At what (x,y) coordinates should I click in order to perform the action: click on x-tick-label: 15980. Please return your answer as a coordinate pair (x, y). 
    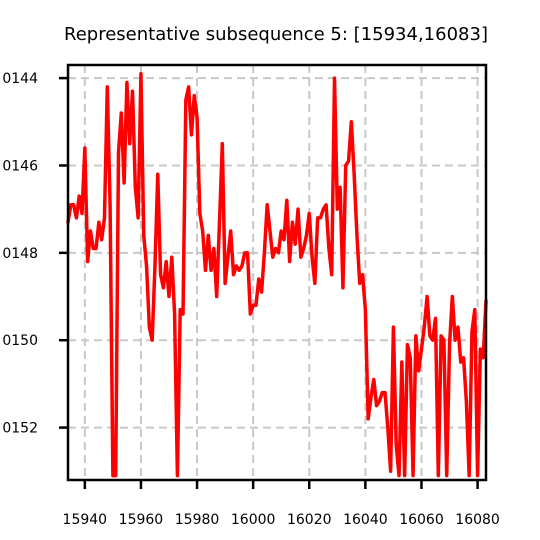
    Looking at the image, I should click on (197, 520).